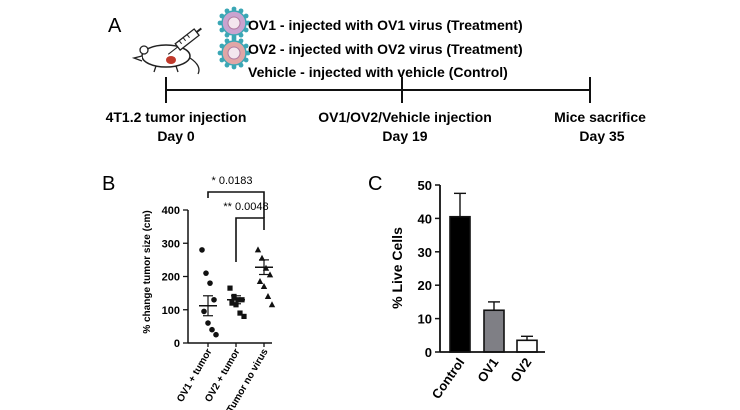 The width and height of the screenshot is (740, 410). Describe the element at coordinates (108, 184) in the screenshot. I see `panel-b-letter: B` at that location.